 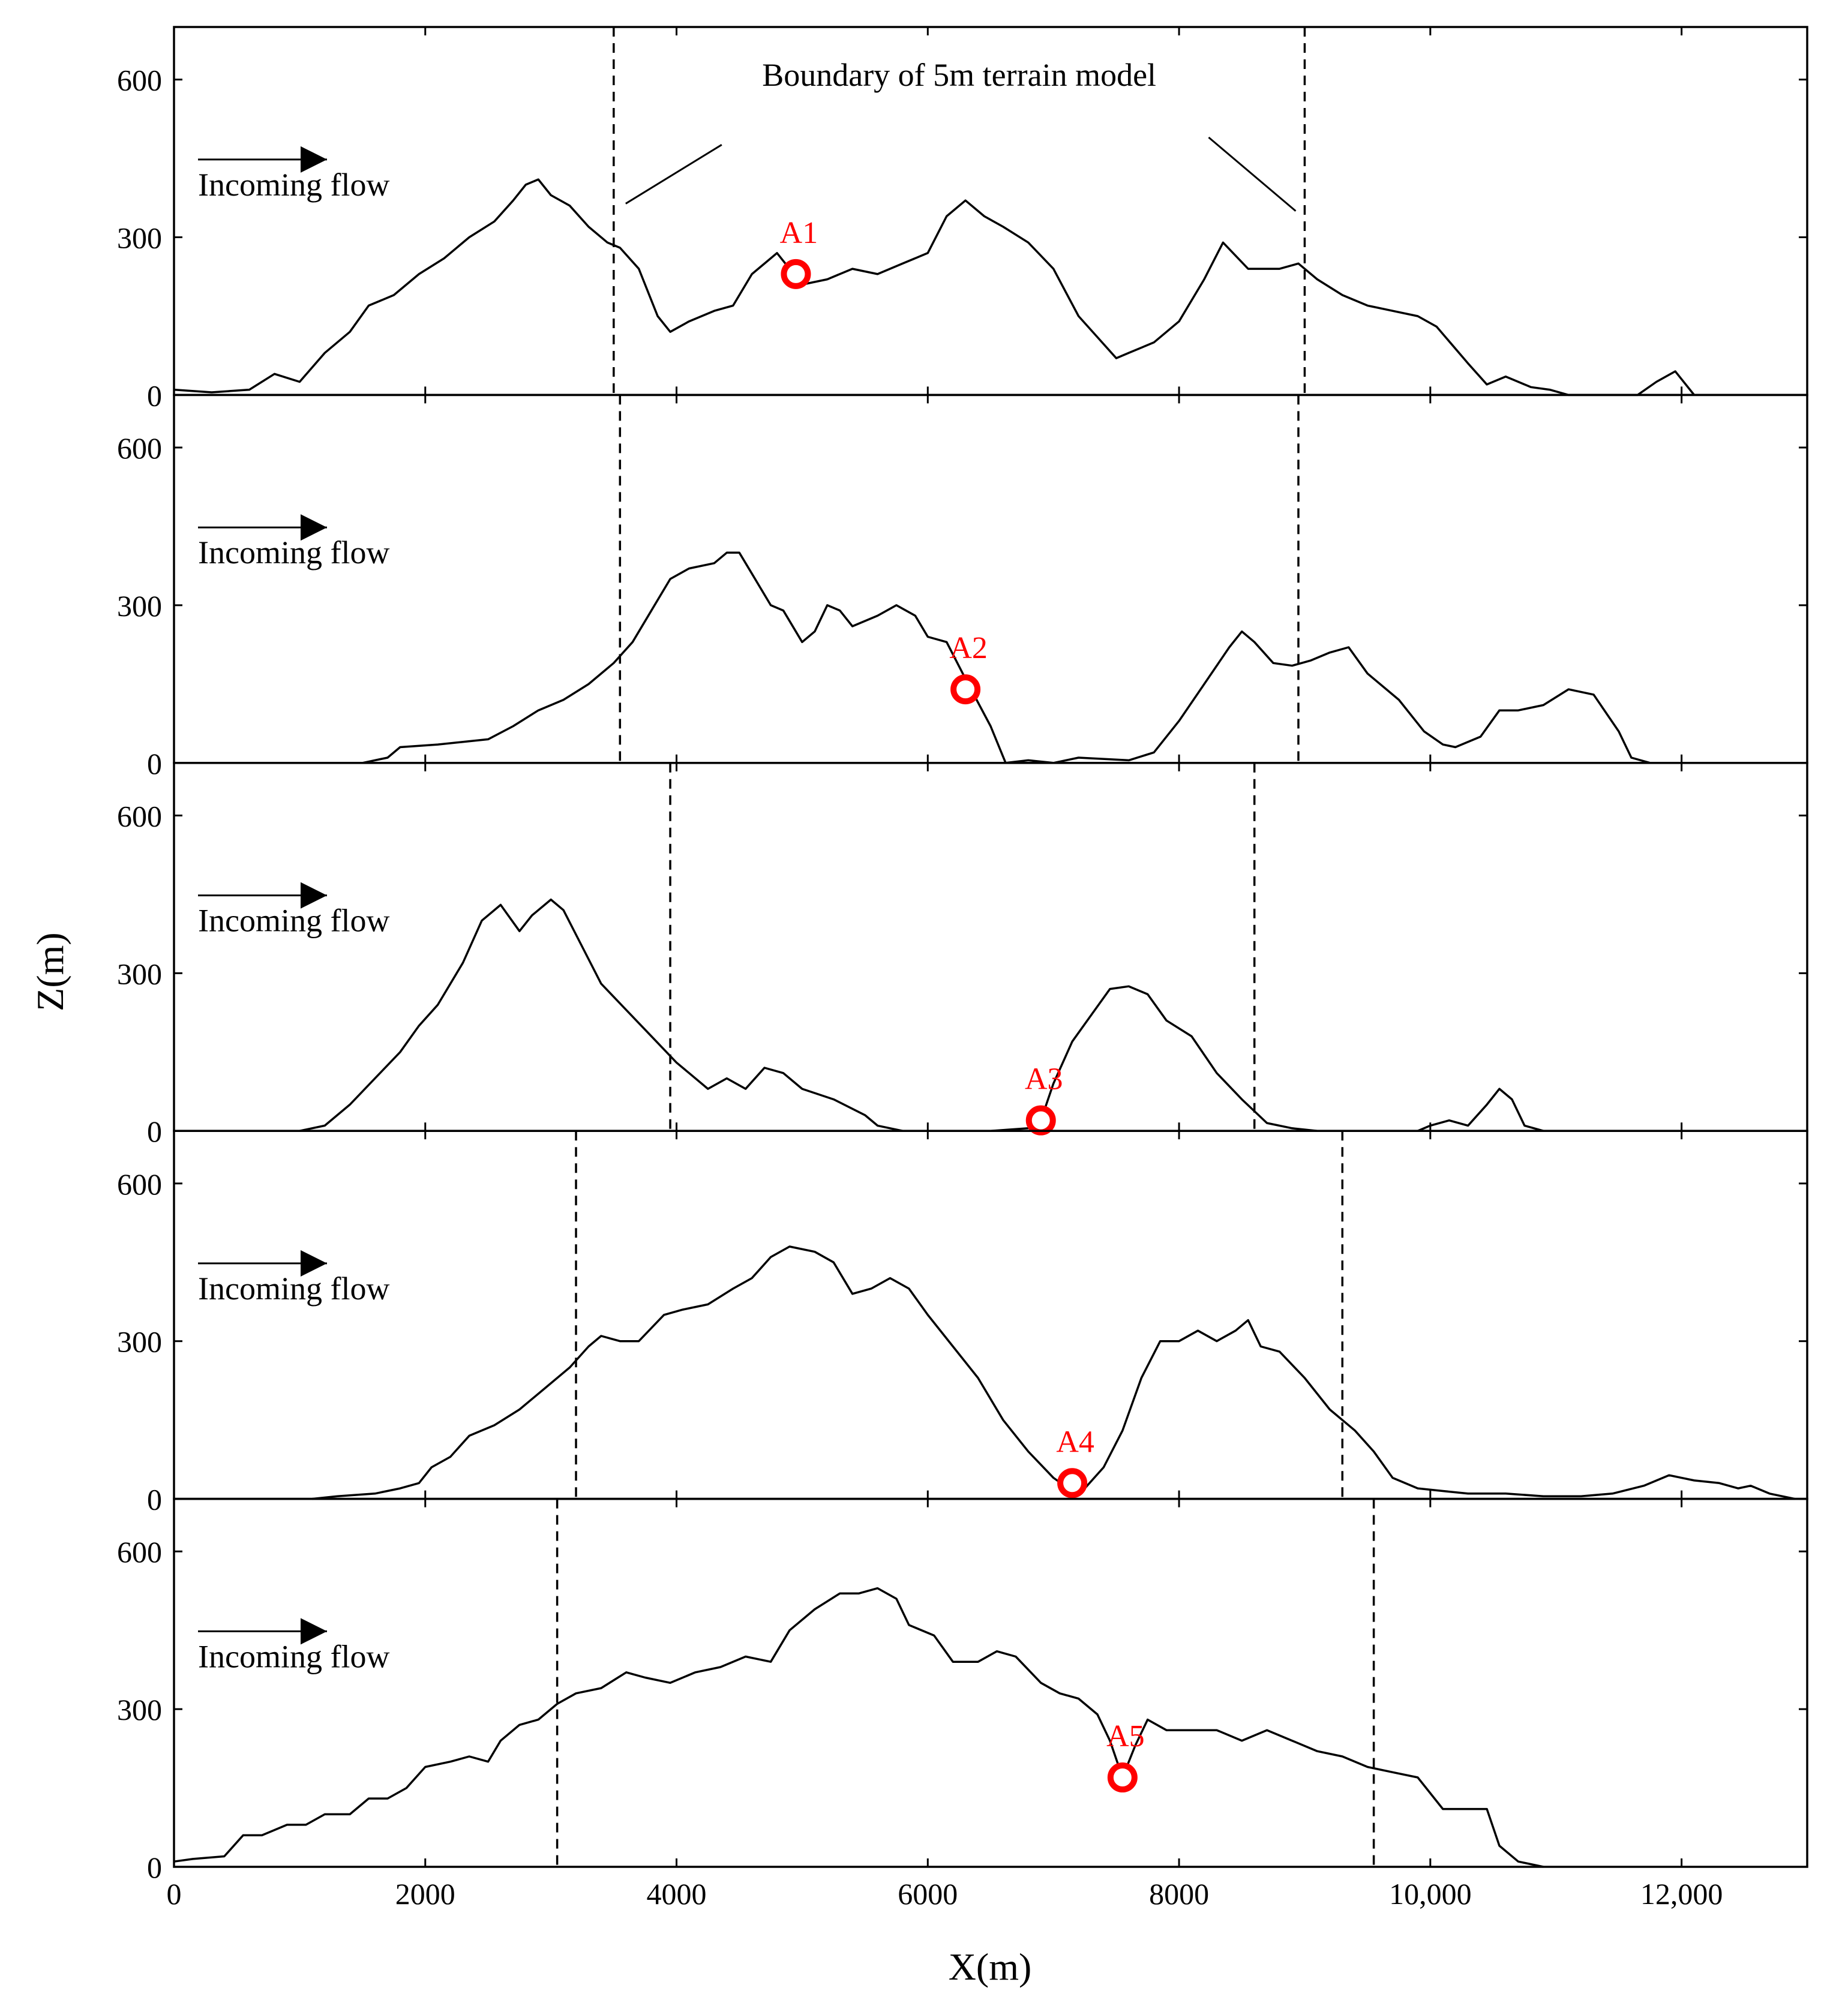 What do you see at coordinates (1179, 1894) in the screenshot?
I see `x-tick-label: 8000` at bounding box center [1179, 1894].